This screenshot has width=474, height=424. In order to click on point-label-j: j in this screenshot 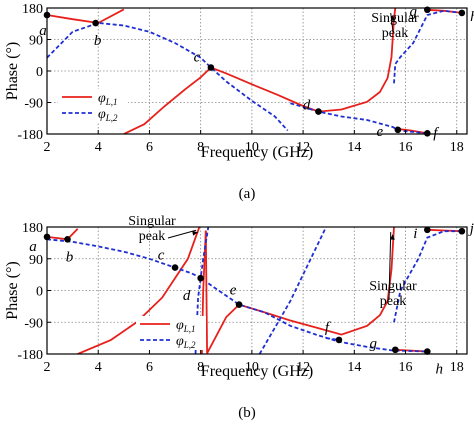, I will do `click(471, 229)`.